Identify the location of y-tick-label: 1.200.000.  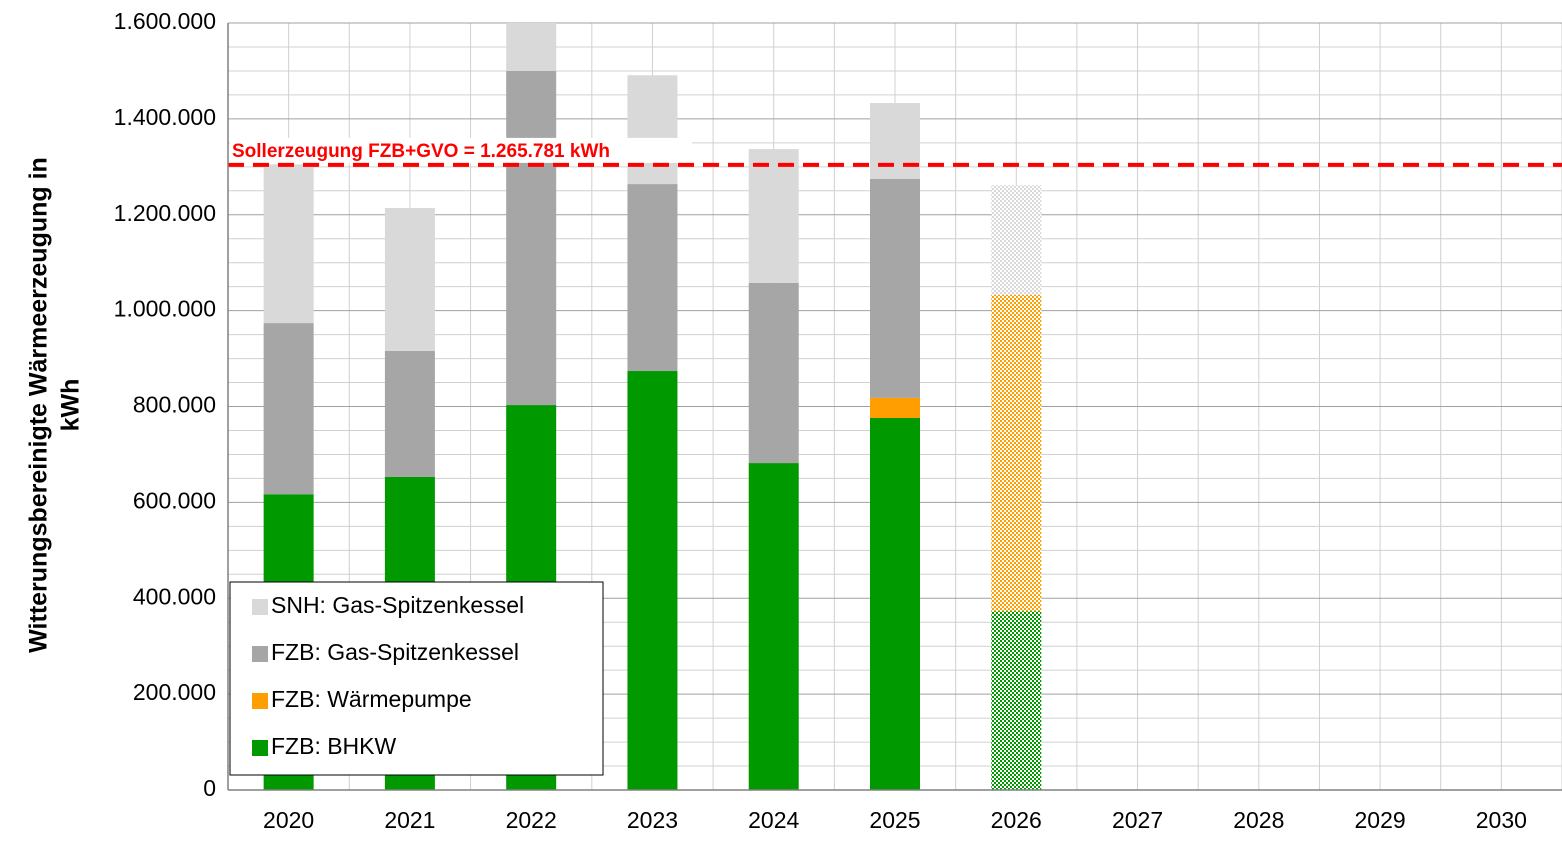
(165, 213).